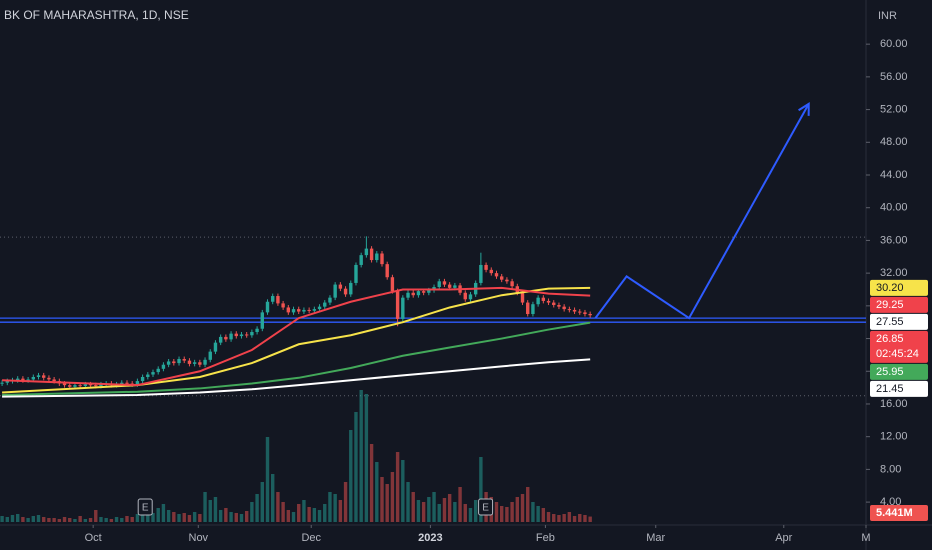  I want to click on y-tick-label: 16.00, so click(894, 404).